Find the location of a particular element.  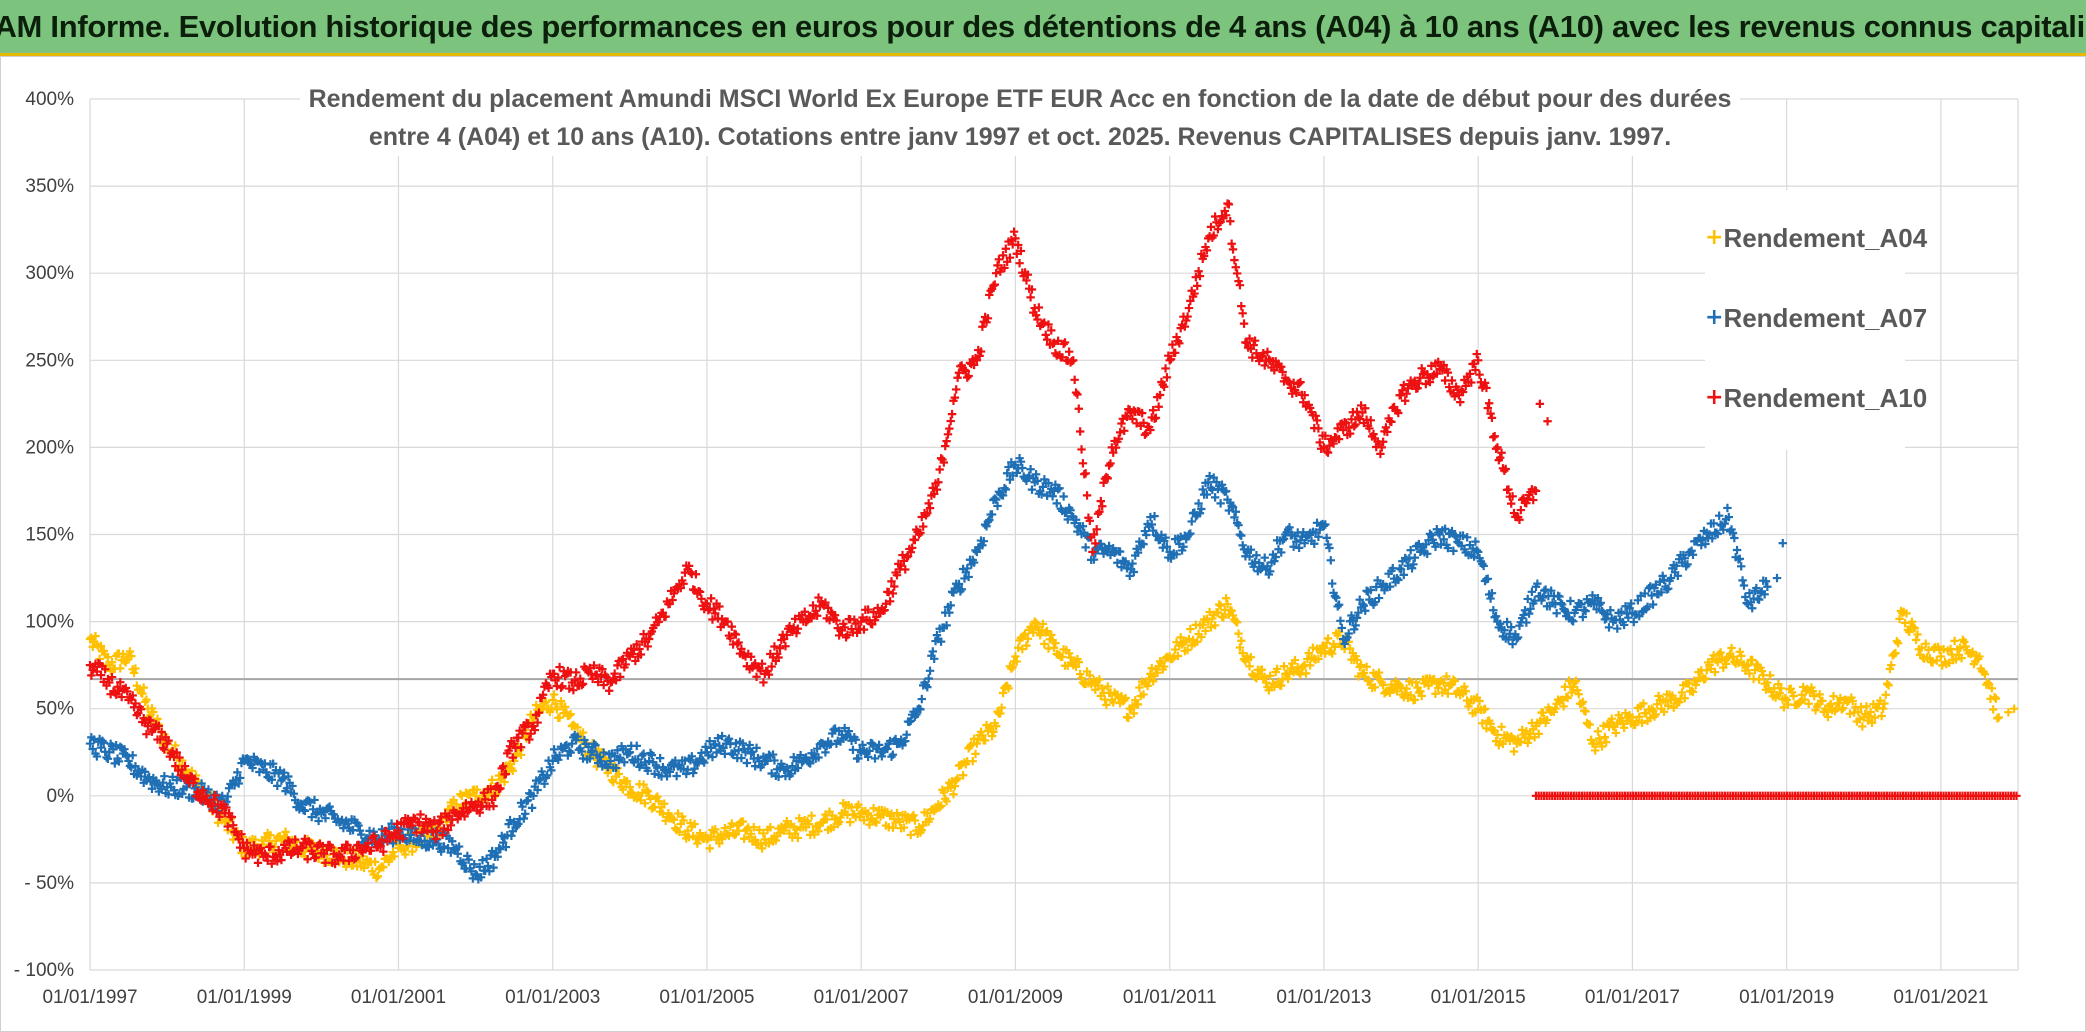

y-tick-label: - 50% is located at coordinates (49, 883).